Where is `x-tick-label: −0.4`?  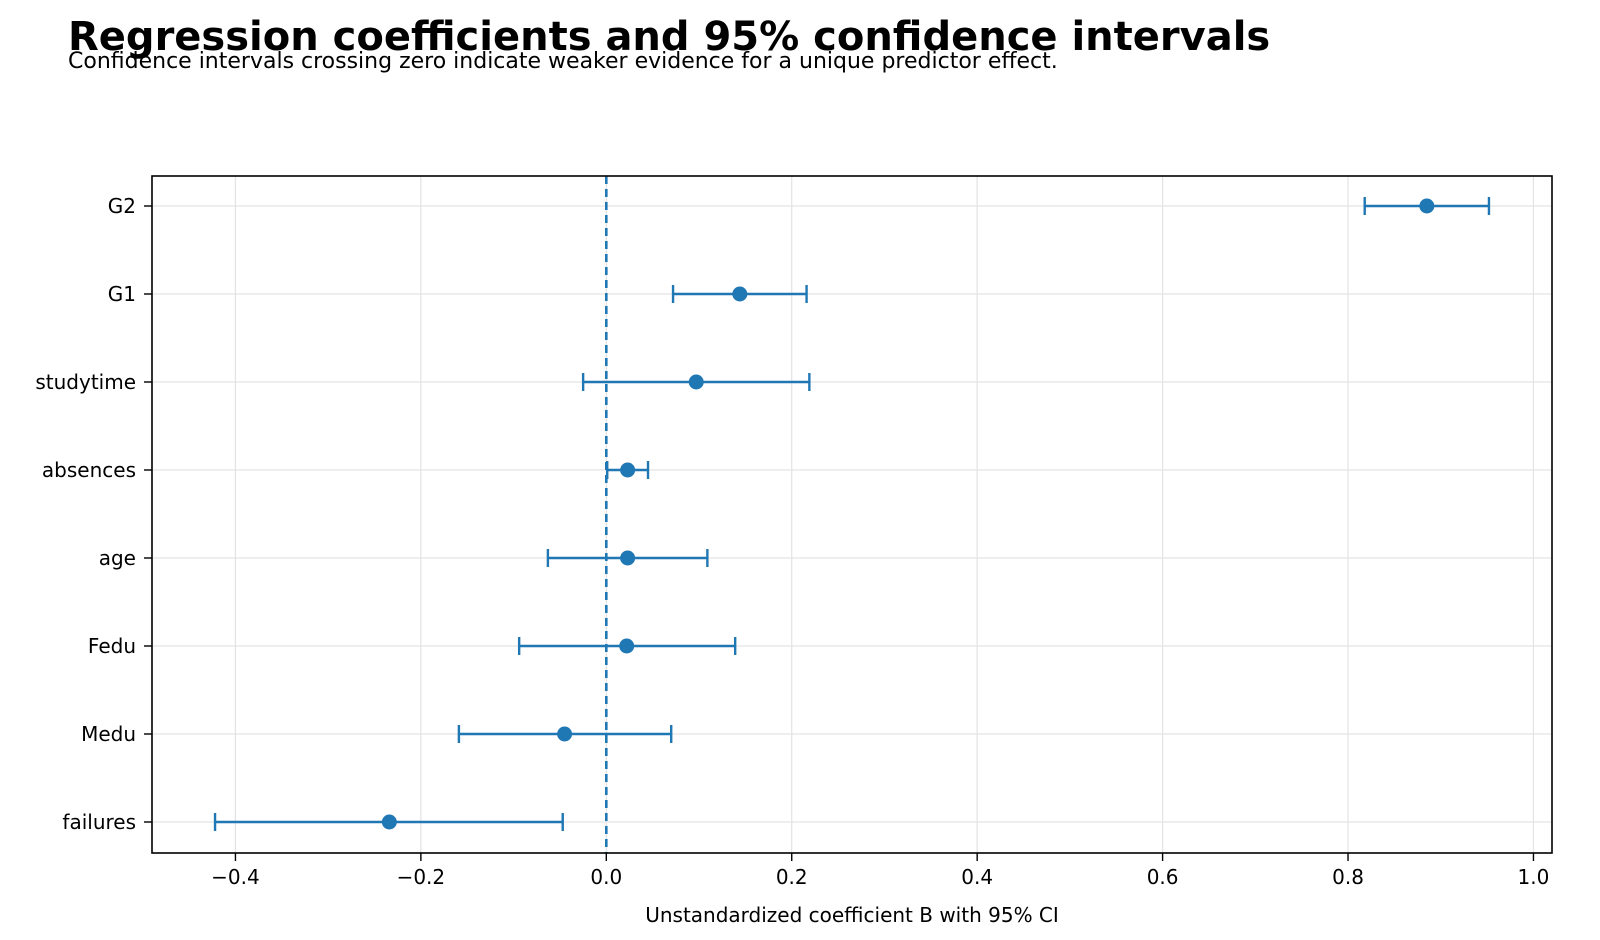 x-tick-label: −0.4 is located at coordinates (235, 877).